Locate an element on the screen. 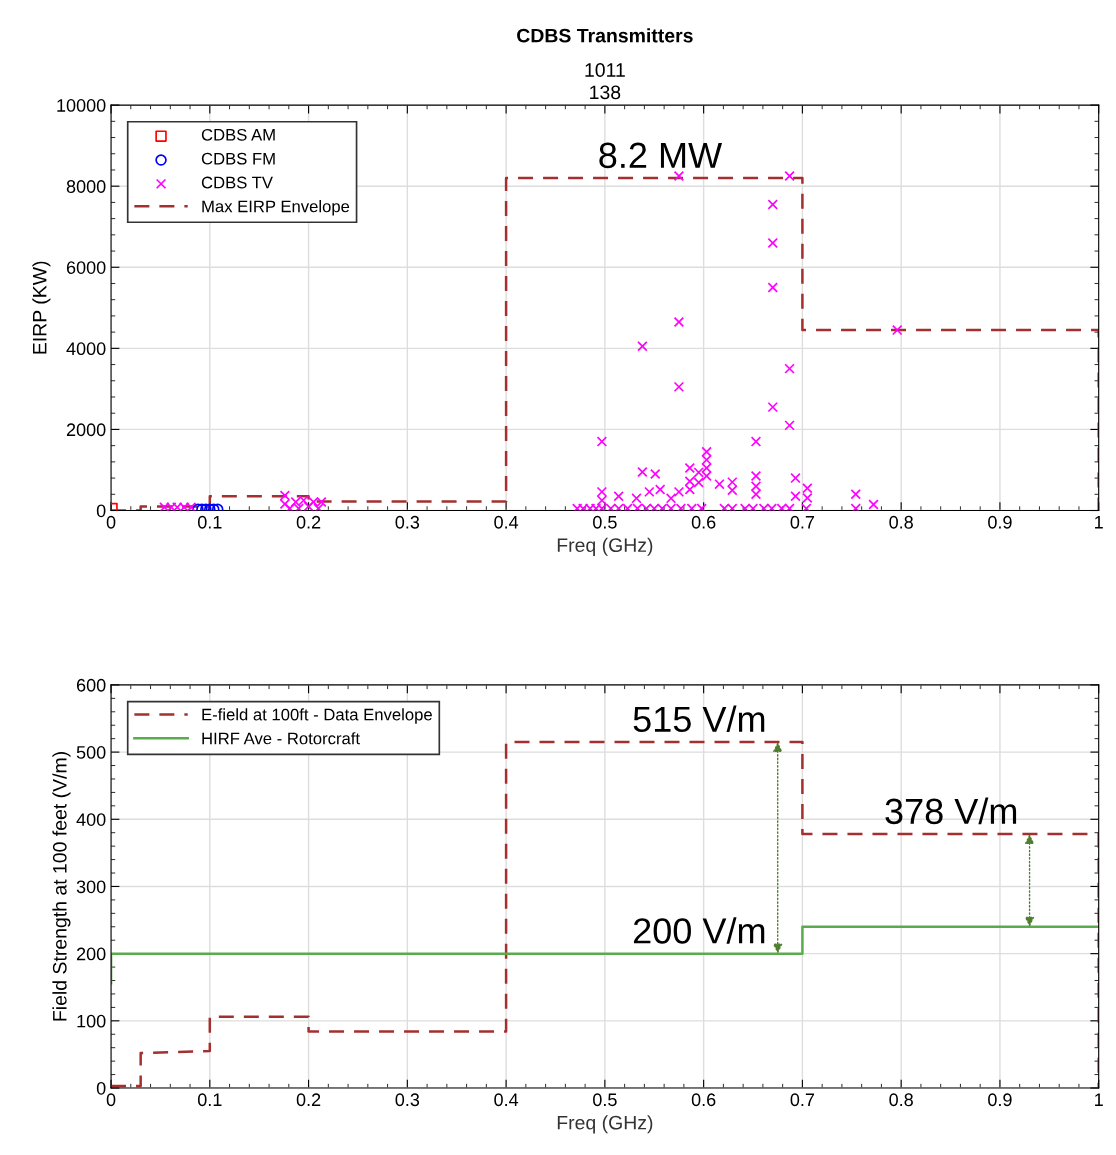  y-tick-label: 10000 is located at coordinates (81, 105).